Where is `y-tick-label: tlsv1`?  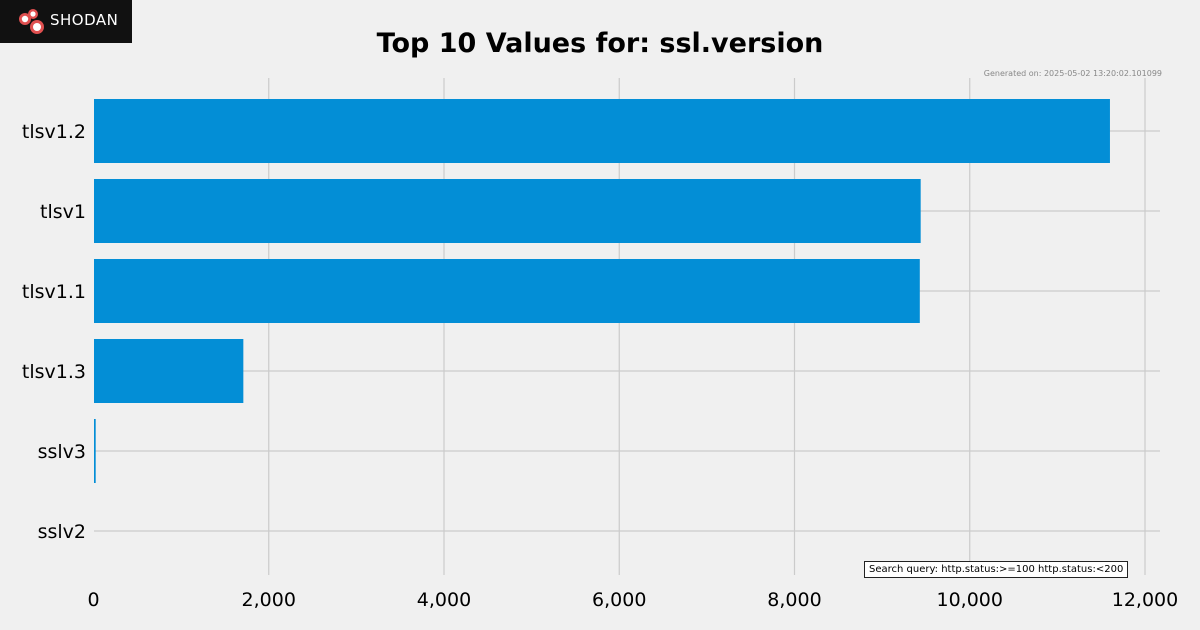 y-tick-label: tlsv1 is located at coordinates (63, 212).